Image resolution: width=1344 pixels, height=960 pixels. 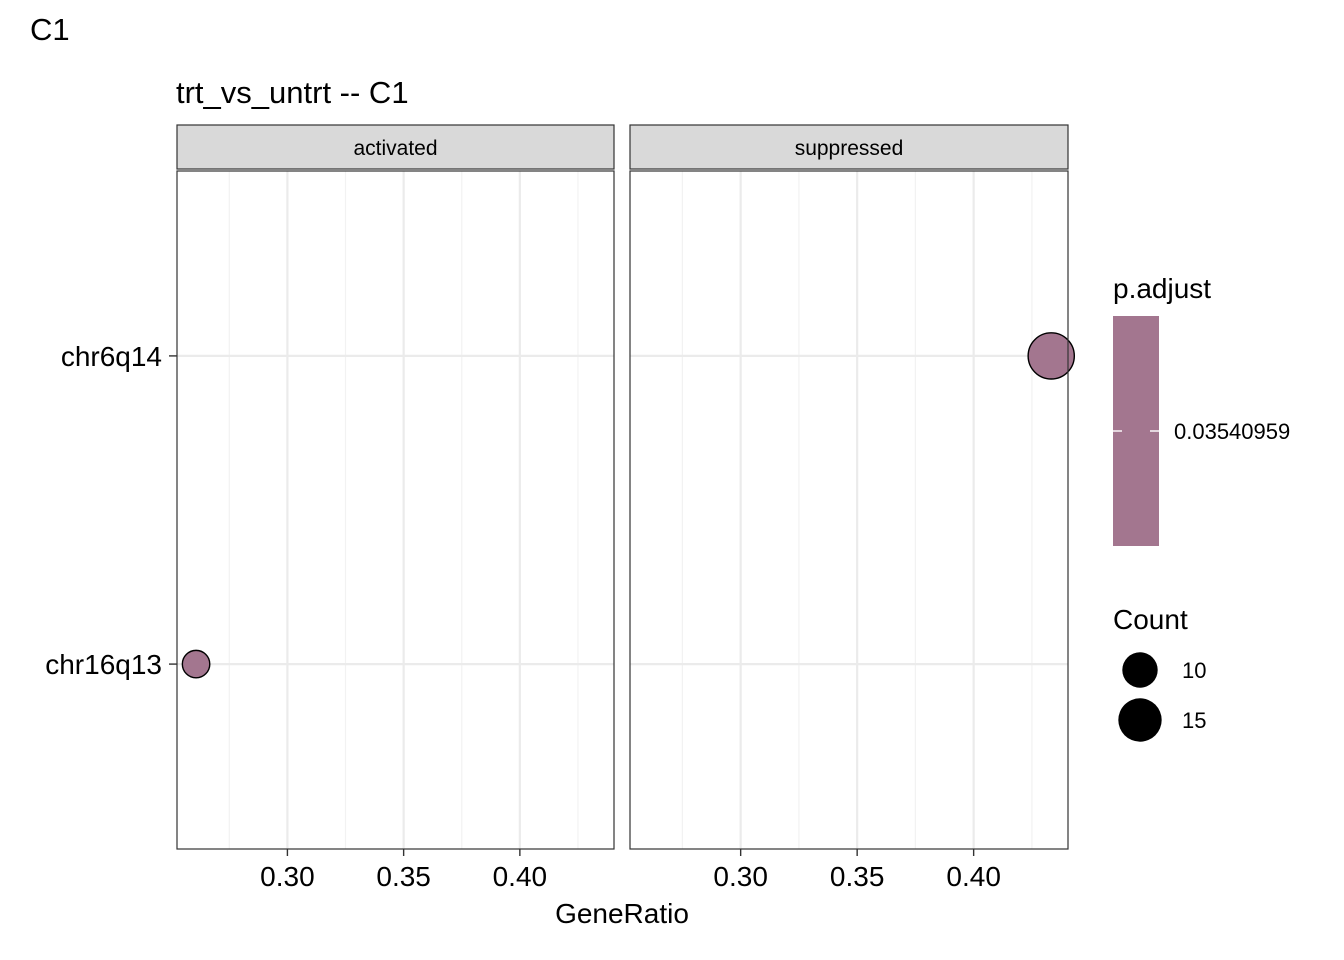 I want to click on facet-strip-label: activated, so click(x=395, y=148).